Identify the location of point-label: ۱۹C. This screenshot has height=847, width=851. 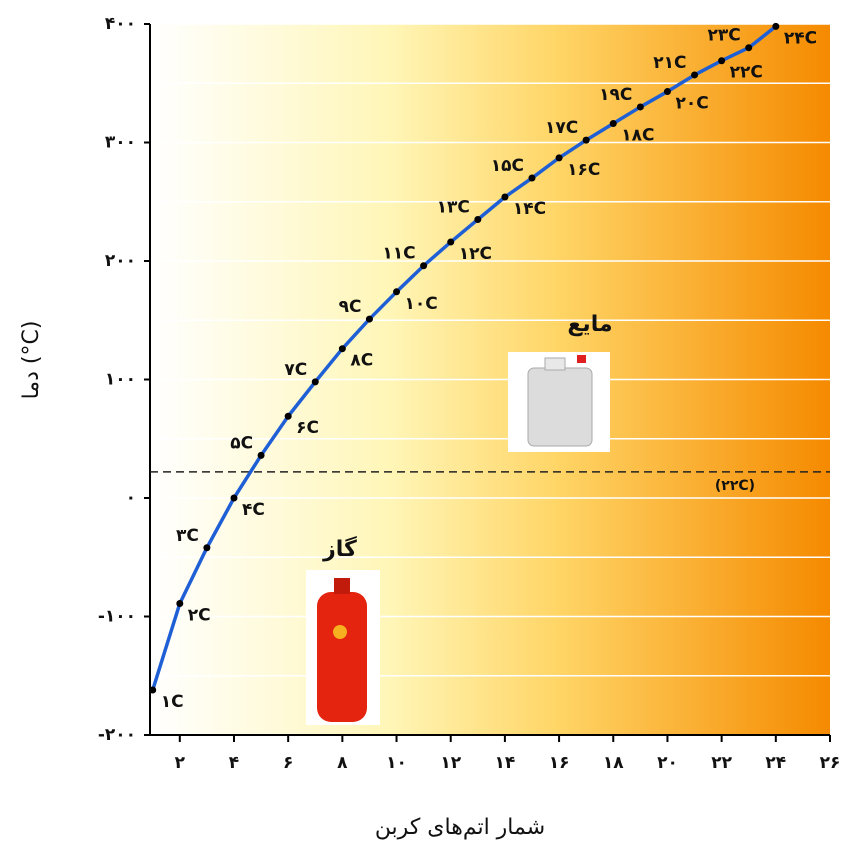
(615, 95).